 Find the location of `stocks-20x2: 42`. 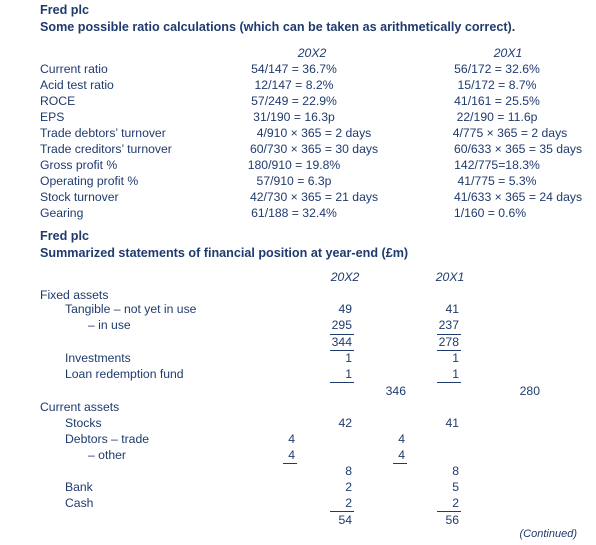

stocks-20x2: 42 is located at coordinates (345, 423).